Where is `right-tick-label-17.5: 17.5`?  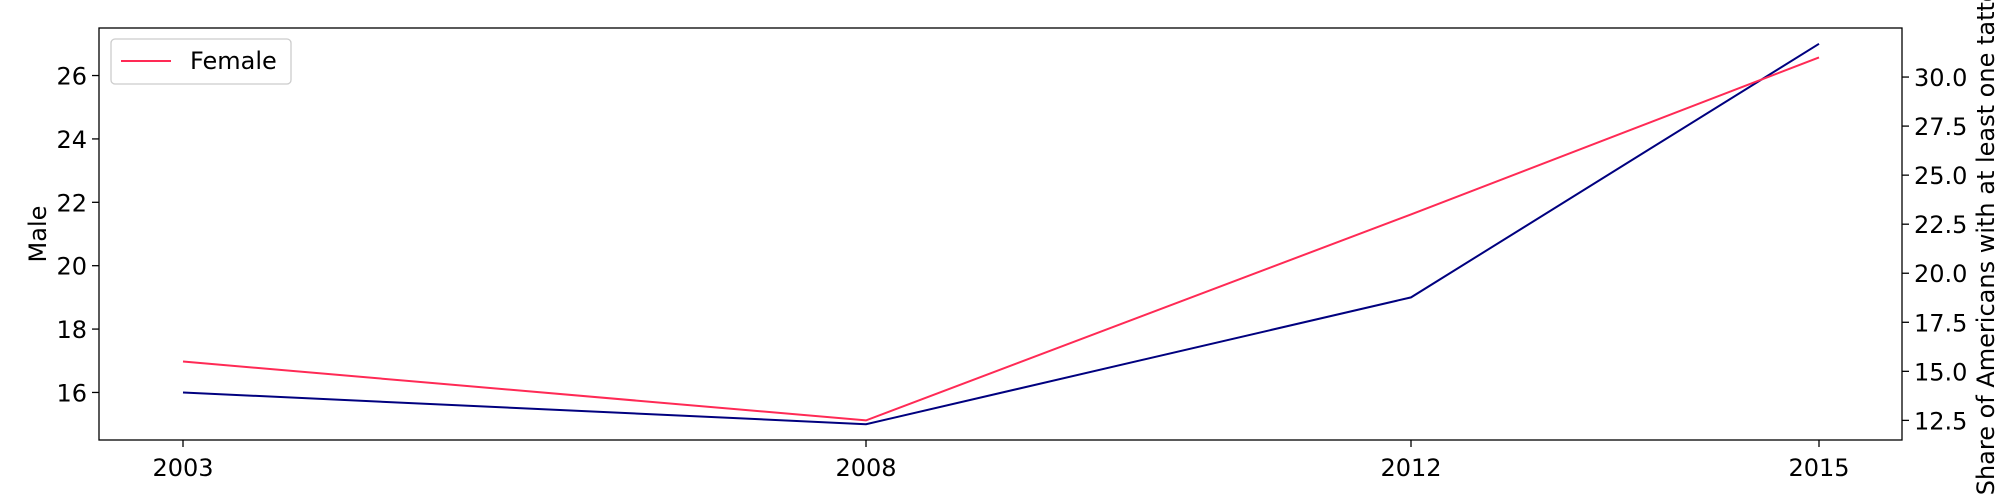 right-tick-label-17.5: 17.5 is located at coordinates (1940, 323).